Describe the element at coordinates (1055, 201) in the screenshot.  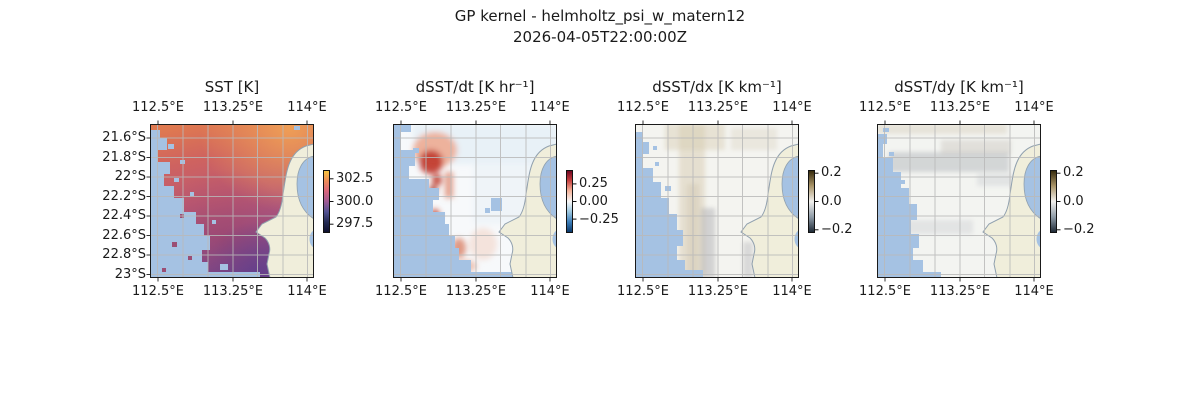
I see `colorbar-dsst-dy` at that location.